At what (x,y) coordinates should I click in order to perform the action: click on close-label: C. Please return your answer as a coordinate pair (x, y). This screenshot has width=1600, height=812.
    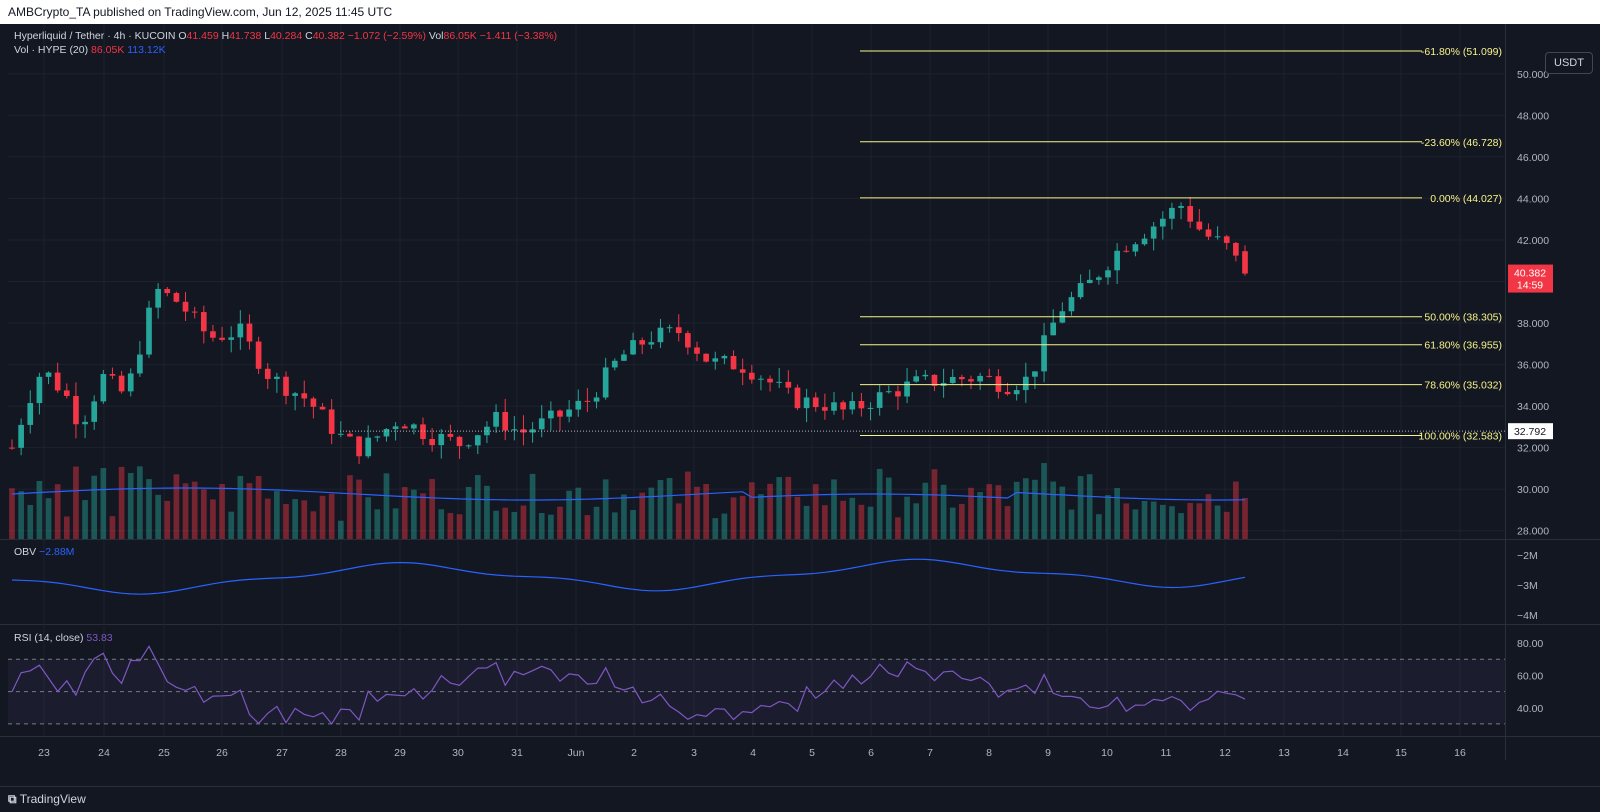
    Looking at the image, I should click on (309, 36).